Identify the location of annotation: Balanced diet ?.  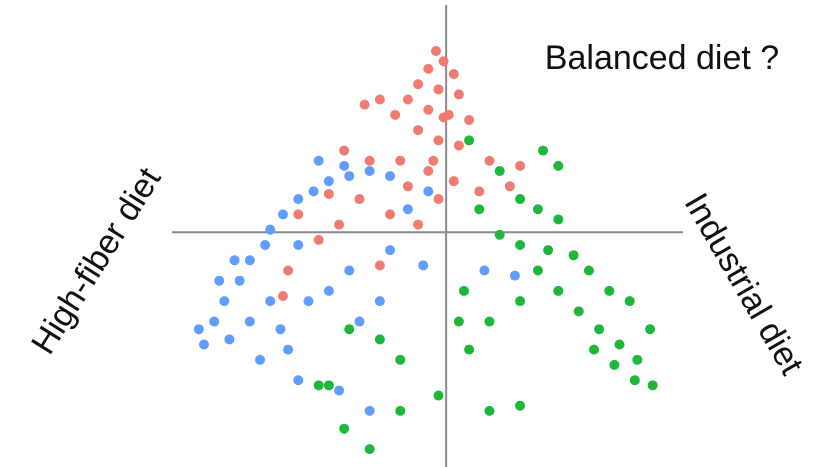
(662, 58).